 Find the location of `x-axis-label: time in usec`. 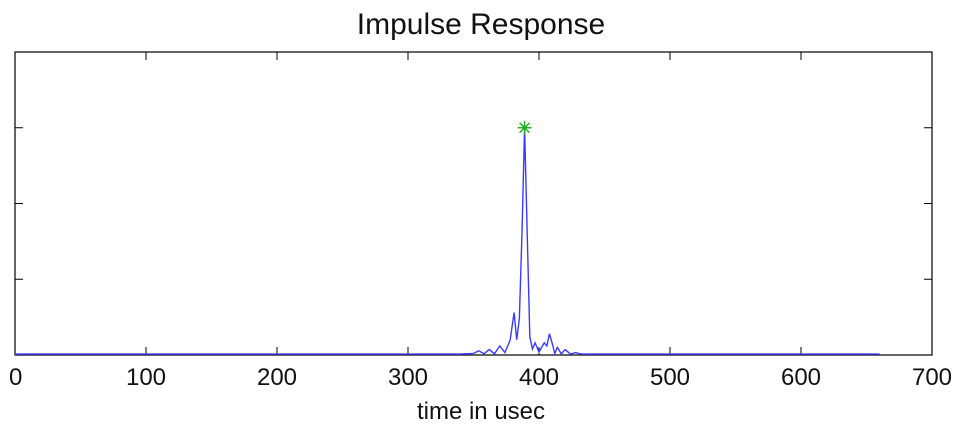

x-axis-label: time in usec is located at coordinates (481, 411).